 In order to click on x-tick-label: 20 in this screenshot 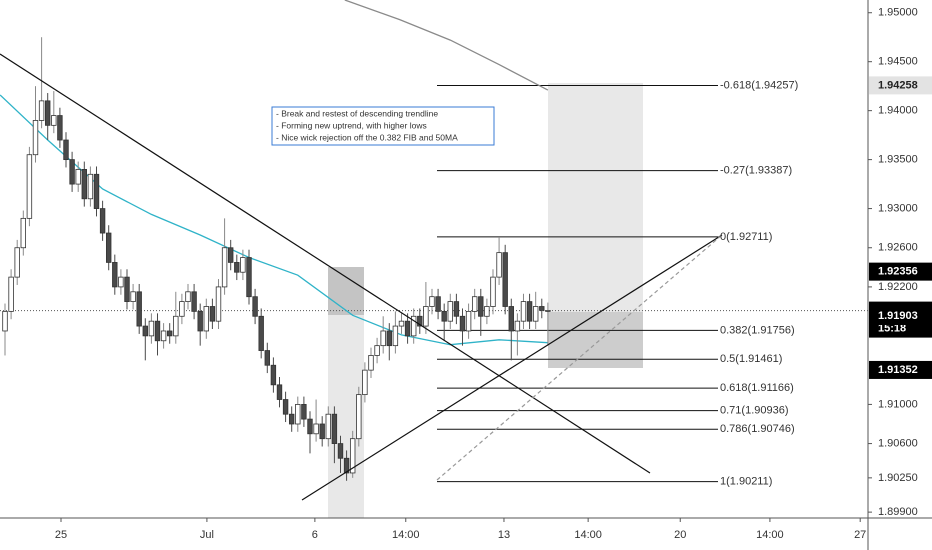, I will do `click(680, 535)`.